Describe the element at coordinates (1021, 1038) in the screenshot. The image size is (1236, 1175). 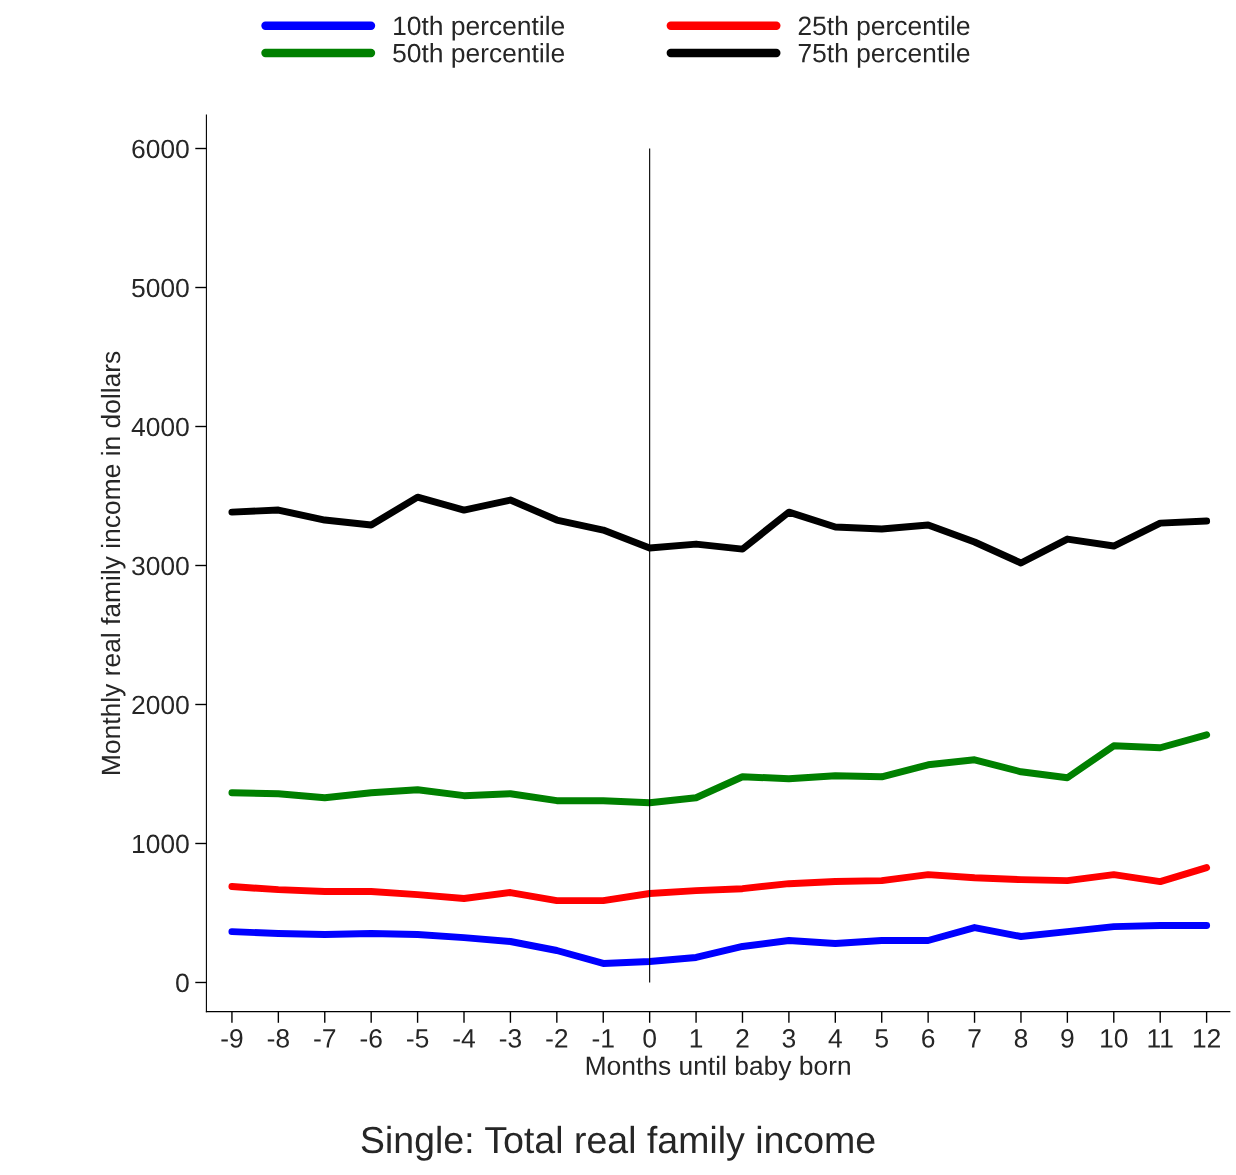
I see `x-tick-label: 8` at that location.